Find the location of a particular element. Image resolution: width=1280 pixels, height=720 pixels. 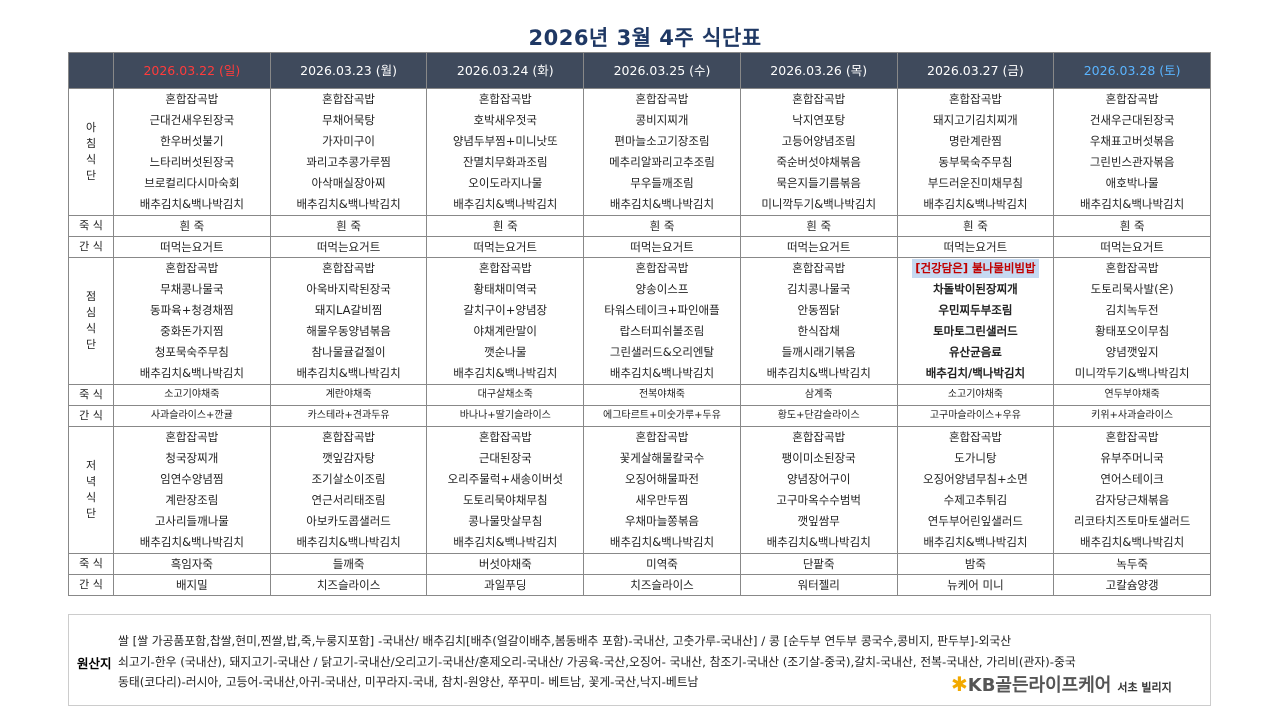

menu-item: 뉴케어 미니 is located at coordinates (976, 585).